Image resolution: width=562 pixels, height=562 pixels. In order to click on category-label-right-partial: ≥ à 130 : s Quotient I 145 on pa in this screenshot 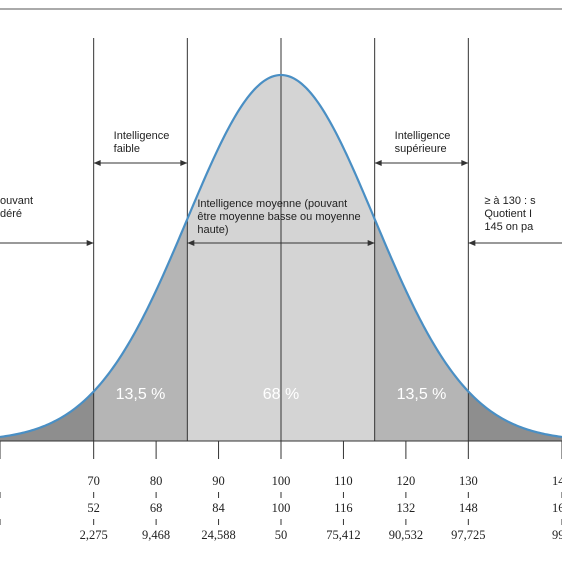, I will do `click(510, 214)`.